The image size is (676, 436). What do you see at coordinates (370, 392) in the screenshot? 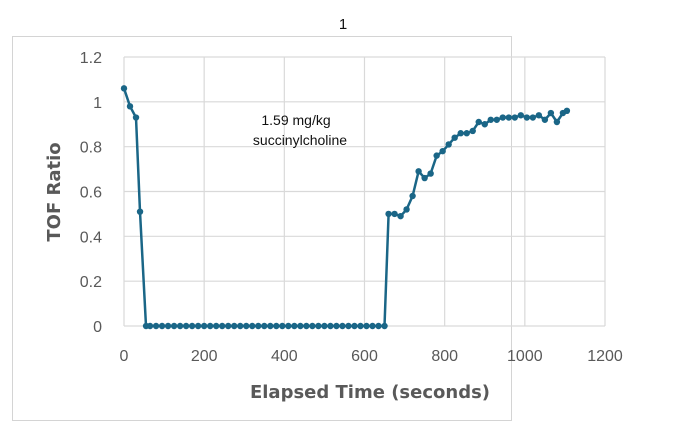
I see `x-axis-label: Elapsed Time (seconds)` at bounding box center [370, 392].